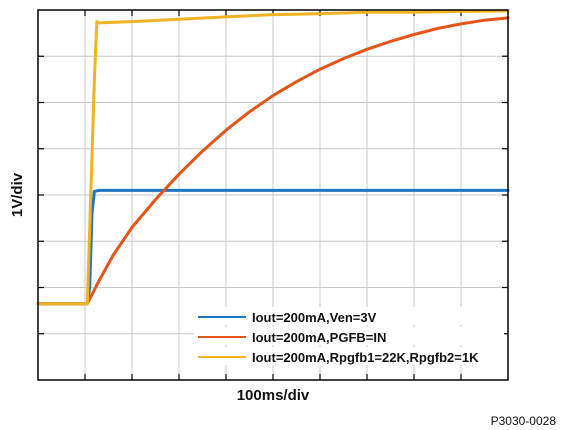 Image resolution: width=563 pixels, height=430 pixels. Describe the element at coordinates (524, 421) in the screenshot. I see `figure-id: P3030-0028` at that location.